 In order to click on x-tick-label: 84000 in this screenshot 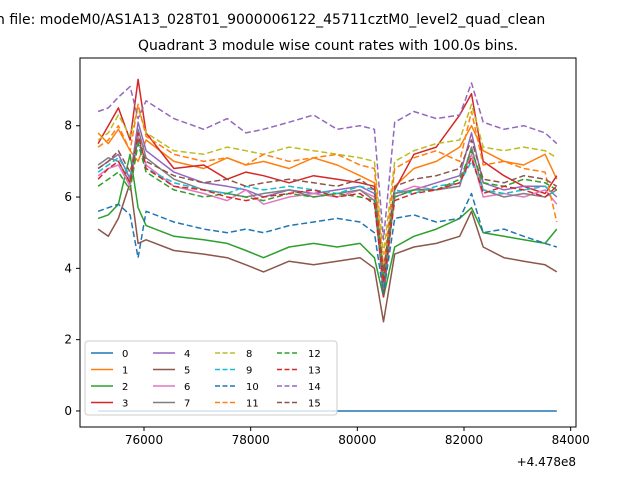, I will do `click(571, 440)`.